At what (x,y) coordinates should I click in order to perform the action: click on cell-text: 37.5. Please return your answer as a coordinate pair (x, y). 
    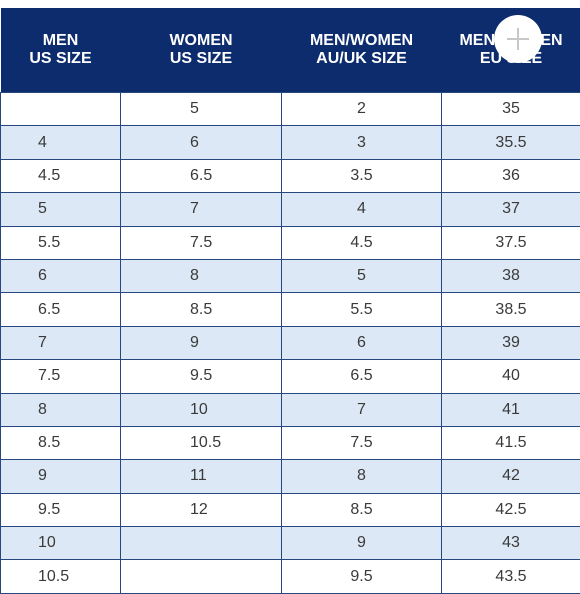
    Looking at the image, I should click on (510, 242).